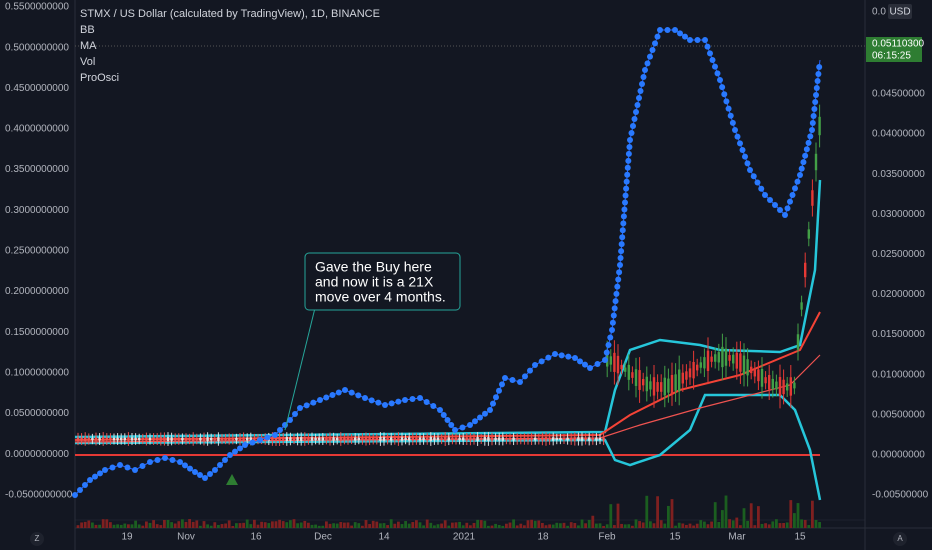  Describe the element at coordinates (37, 539) in the screenshot. I see `zoom-button` at that location.